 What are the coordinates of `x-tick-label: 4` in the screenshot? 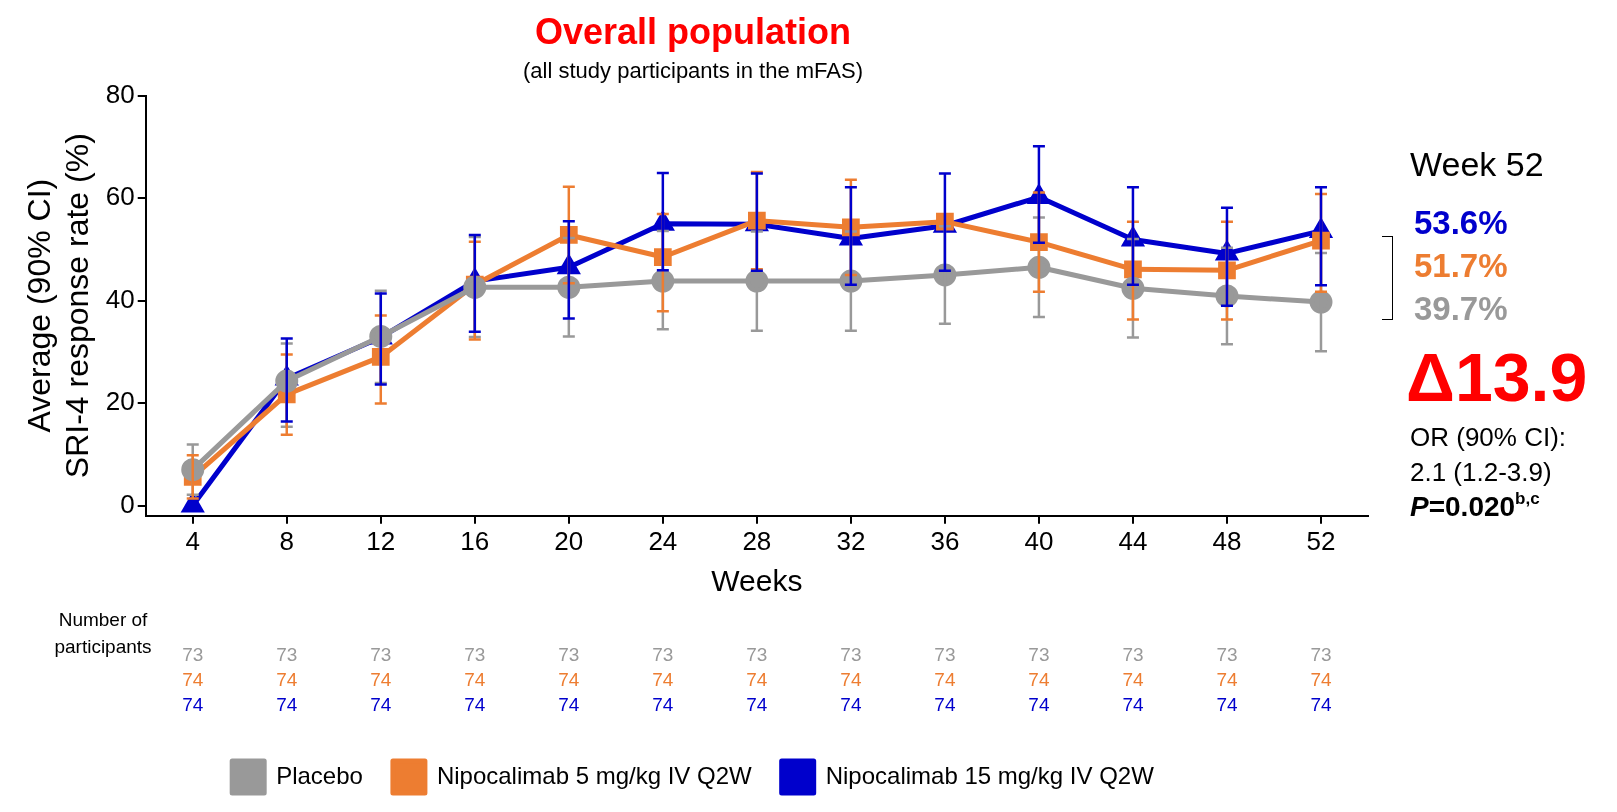 It's located at (192, 540).